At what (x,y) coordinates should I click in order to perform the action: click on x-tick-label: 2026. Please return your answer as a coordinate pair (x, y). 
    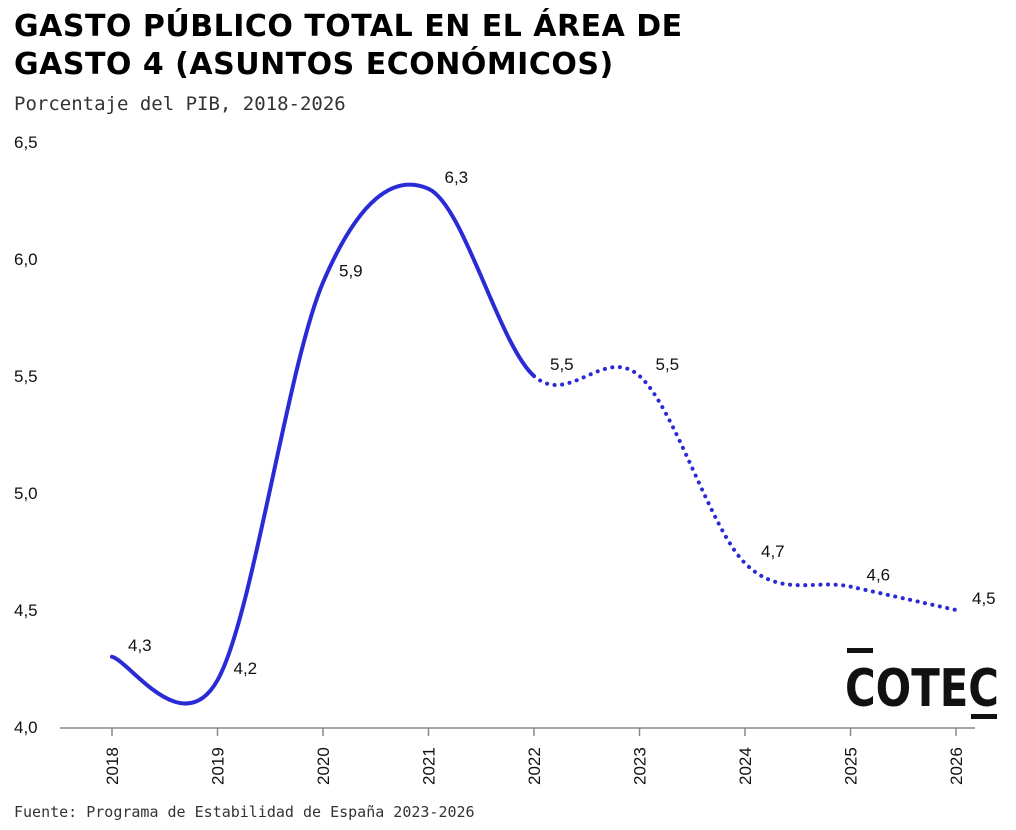
    Looking at the image, I should click on (956, 766).